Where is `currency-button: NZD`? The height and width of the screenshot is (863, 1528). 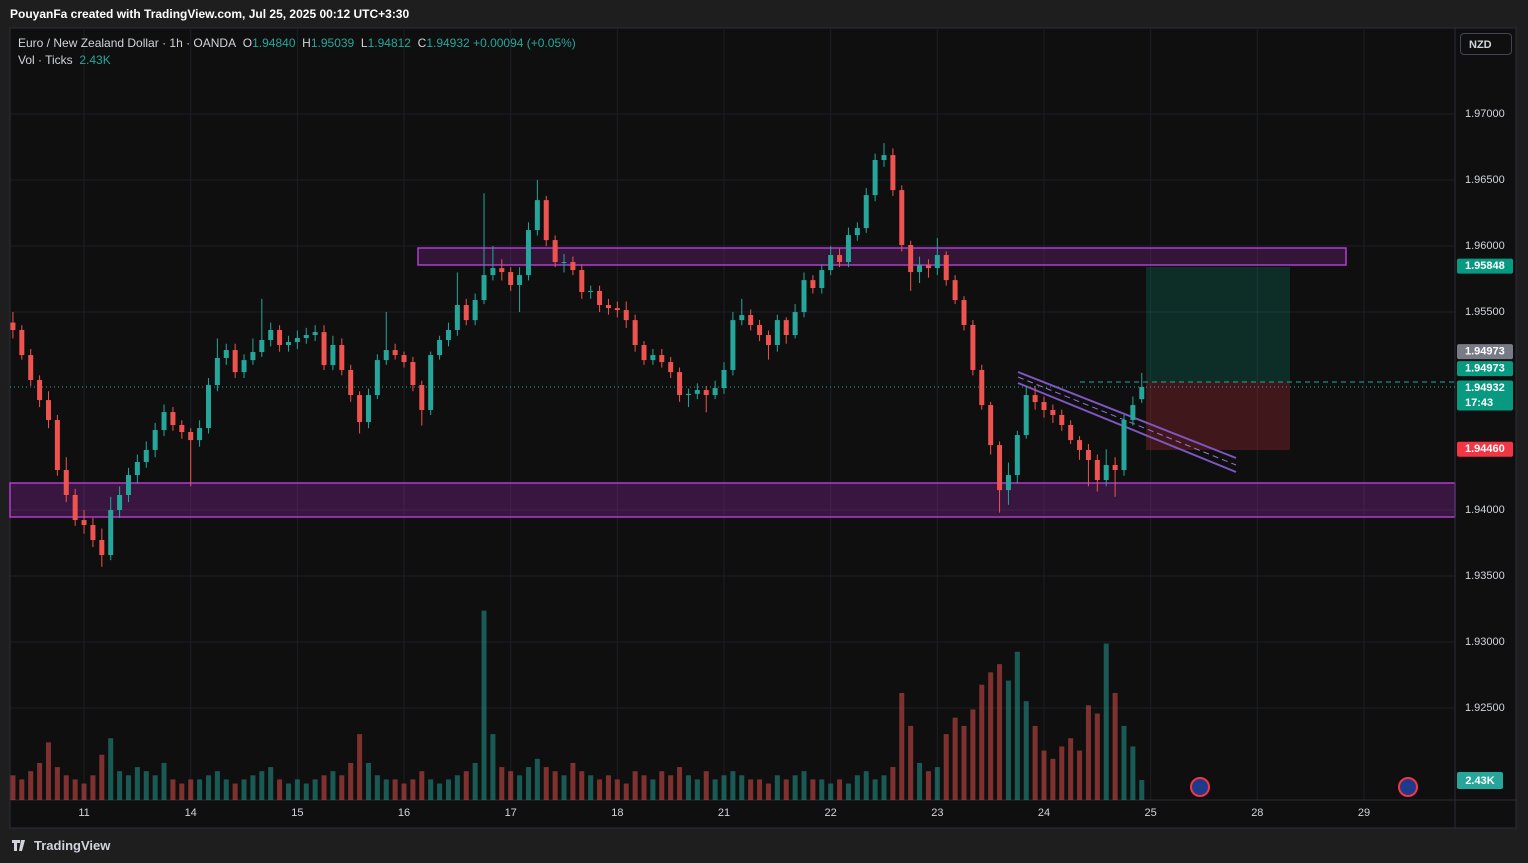
currency-button: NZD is located at coordinates (1486, 44).